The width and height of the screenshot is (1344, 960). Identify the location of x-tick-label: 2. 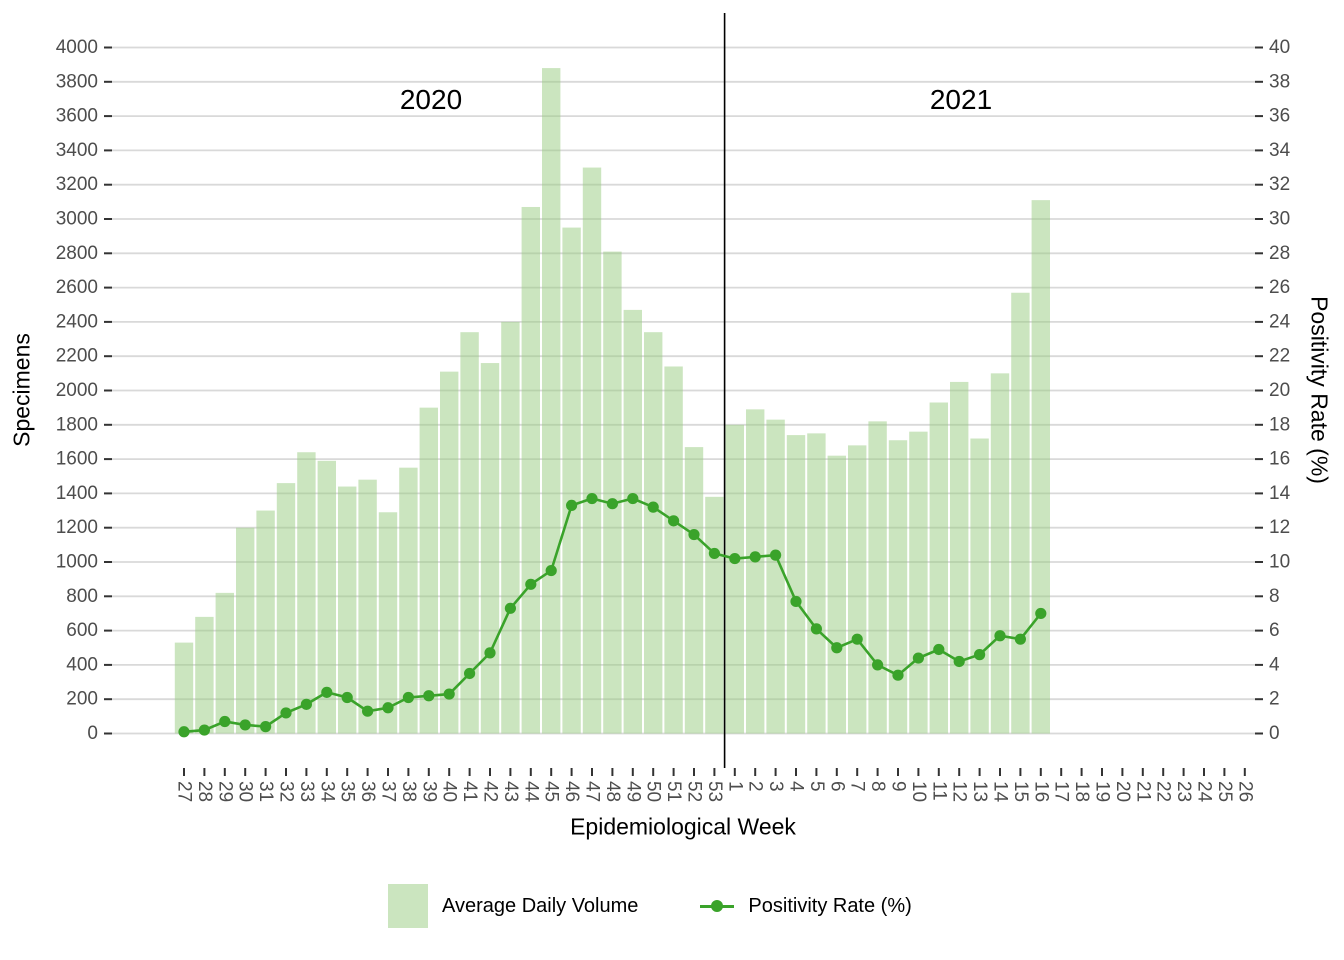
(755, 786).